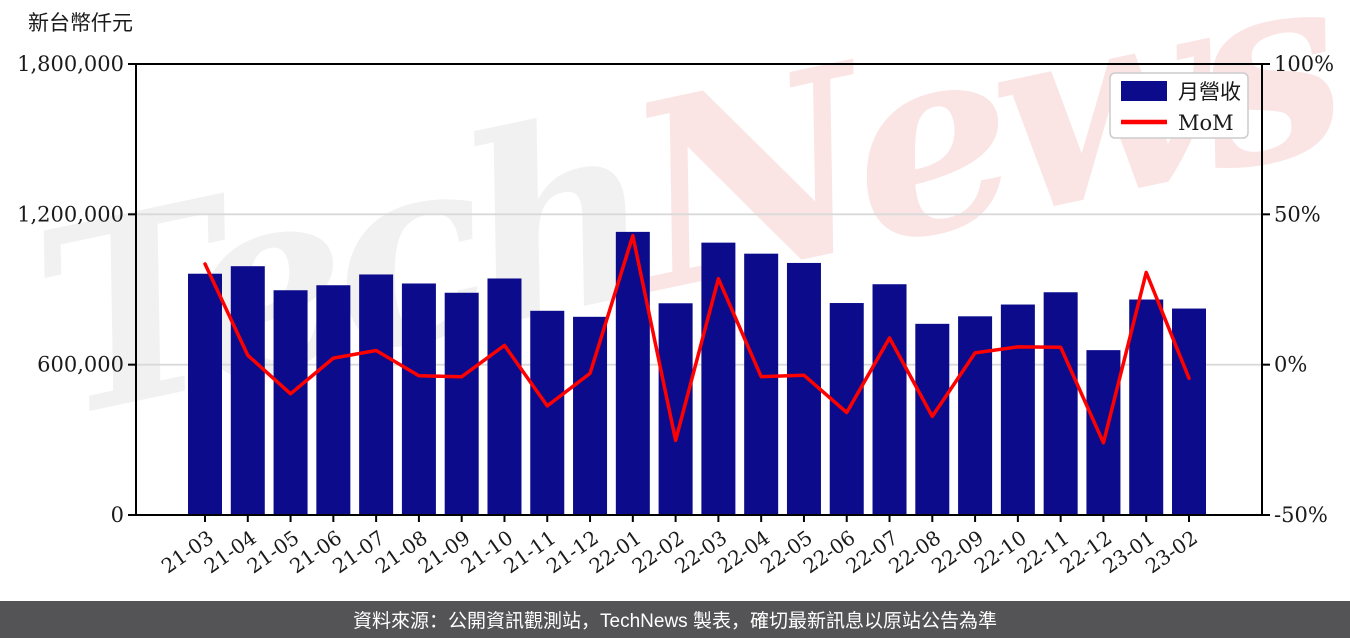 This screenshot has width=1350, height=638. What do you see at coordinates (1297, 214) in the screenshot?
I see `right-axis-tick-label: 50%` at bounding box center [1297, 214].